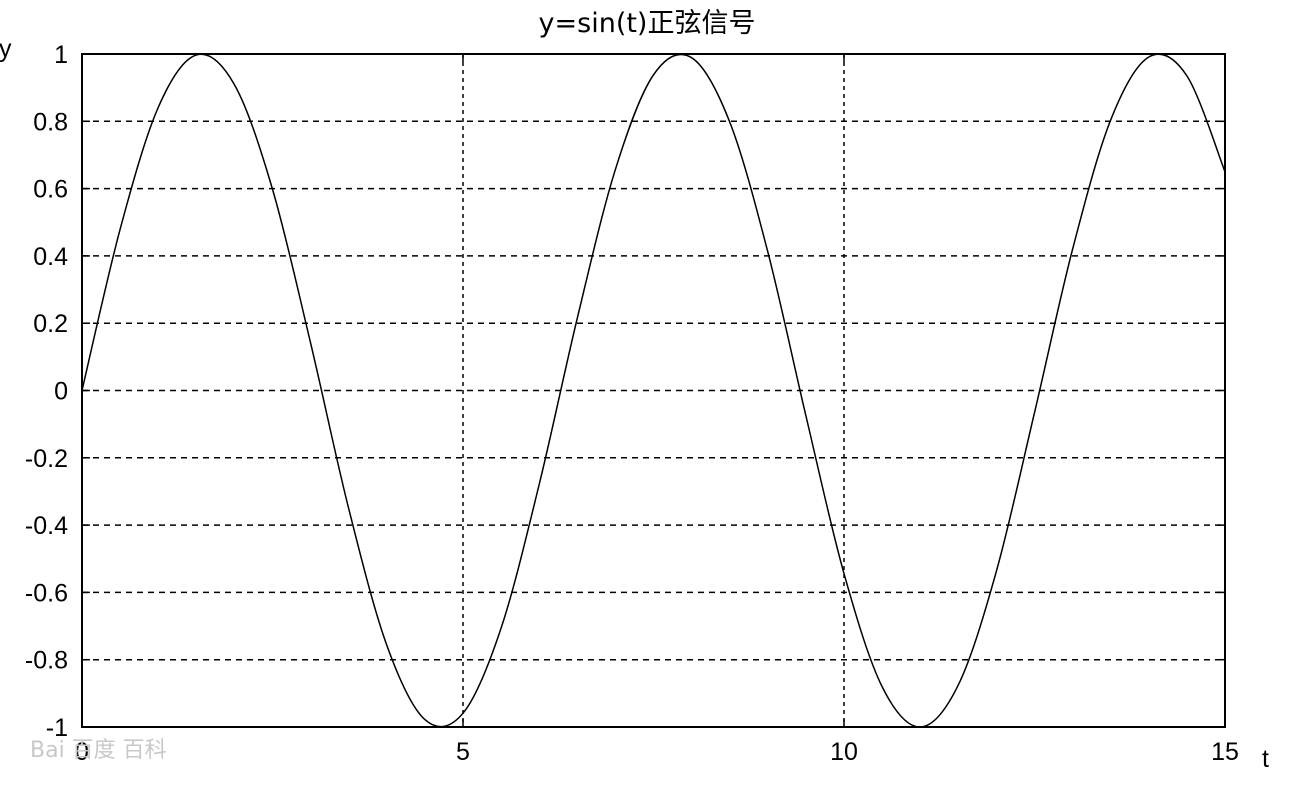 The height and width of the screenshot is (789, 1300). Describe the element at coordinates (50, 190) in the screenshot. I see `y-tick-label: 0.6` at that location.